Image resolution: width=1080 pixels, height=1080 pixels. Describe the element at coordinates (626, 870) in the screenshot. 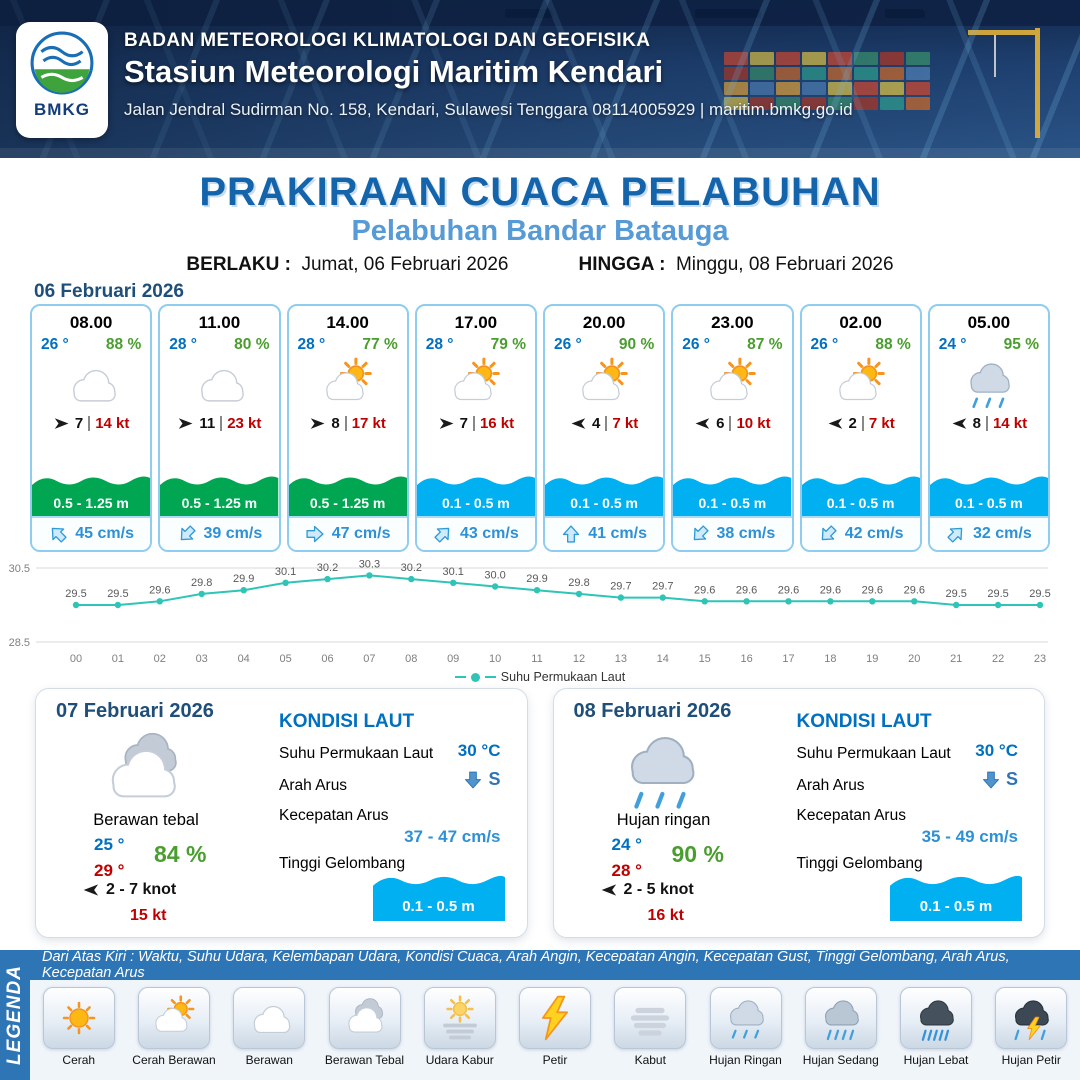

I see `daily-temp-max: 28 °` at that location.